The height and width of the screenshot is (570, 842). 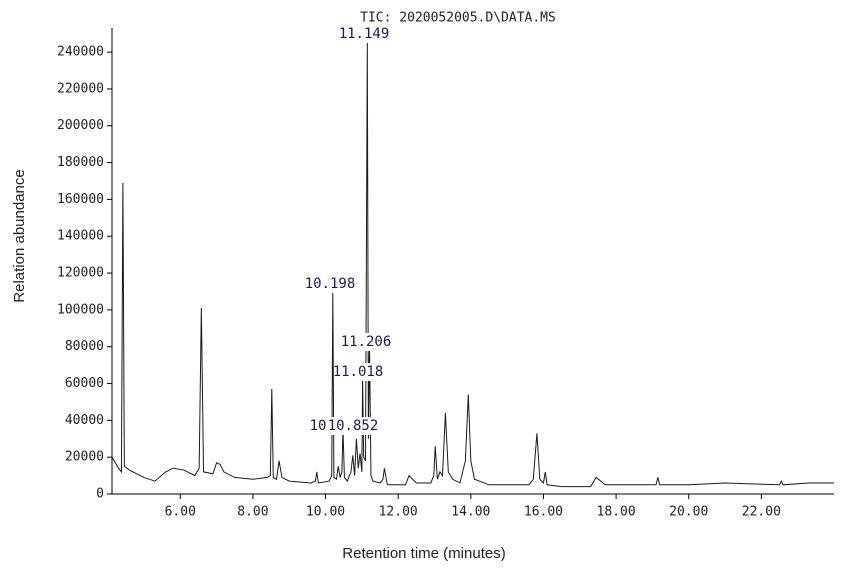 What do you see at coordinates (80, 162) in the screenshot?
I see `y-tick-label: 180000` at bounding box center [80, 162].